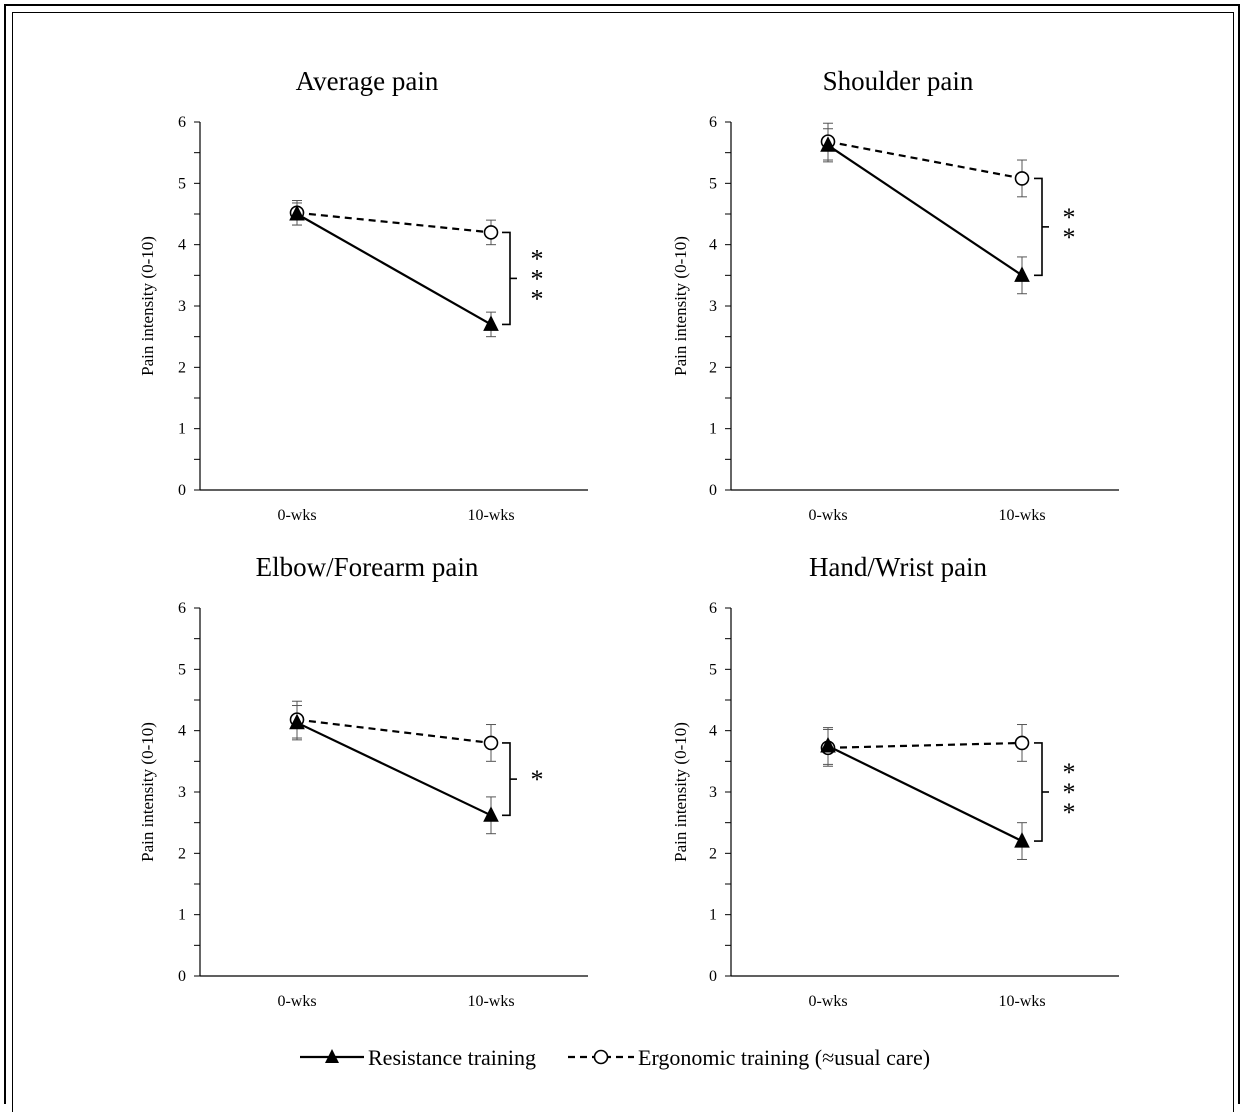 Image resolution: width=1248 pixels, height=1112 pixels. Describe the element at coordinates (452, 1057) in the screenshot. I see `legend-label-resistance: Resistance training` at that location.